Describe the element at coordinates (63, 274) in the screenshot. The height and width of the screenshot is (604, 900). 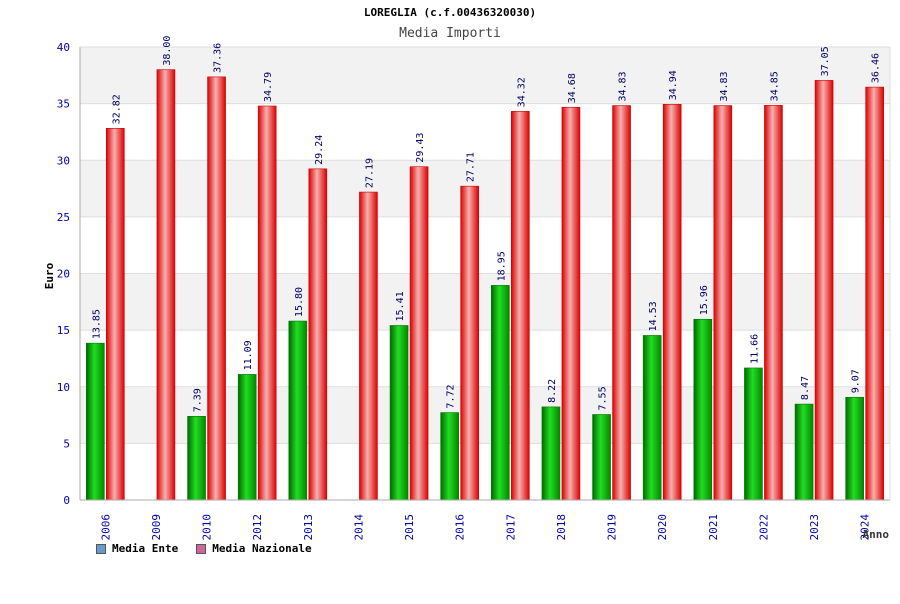
I see `y-tick-label: 20` at that location.